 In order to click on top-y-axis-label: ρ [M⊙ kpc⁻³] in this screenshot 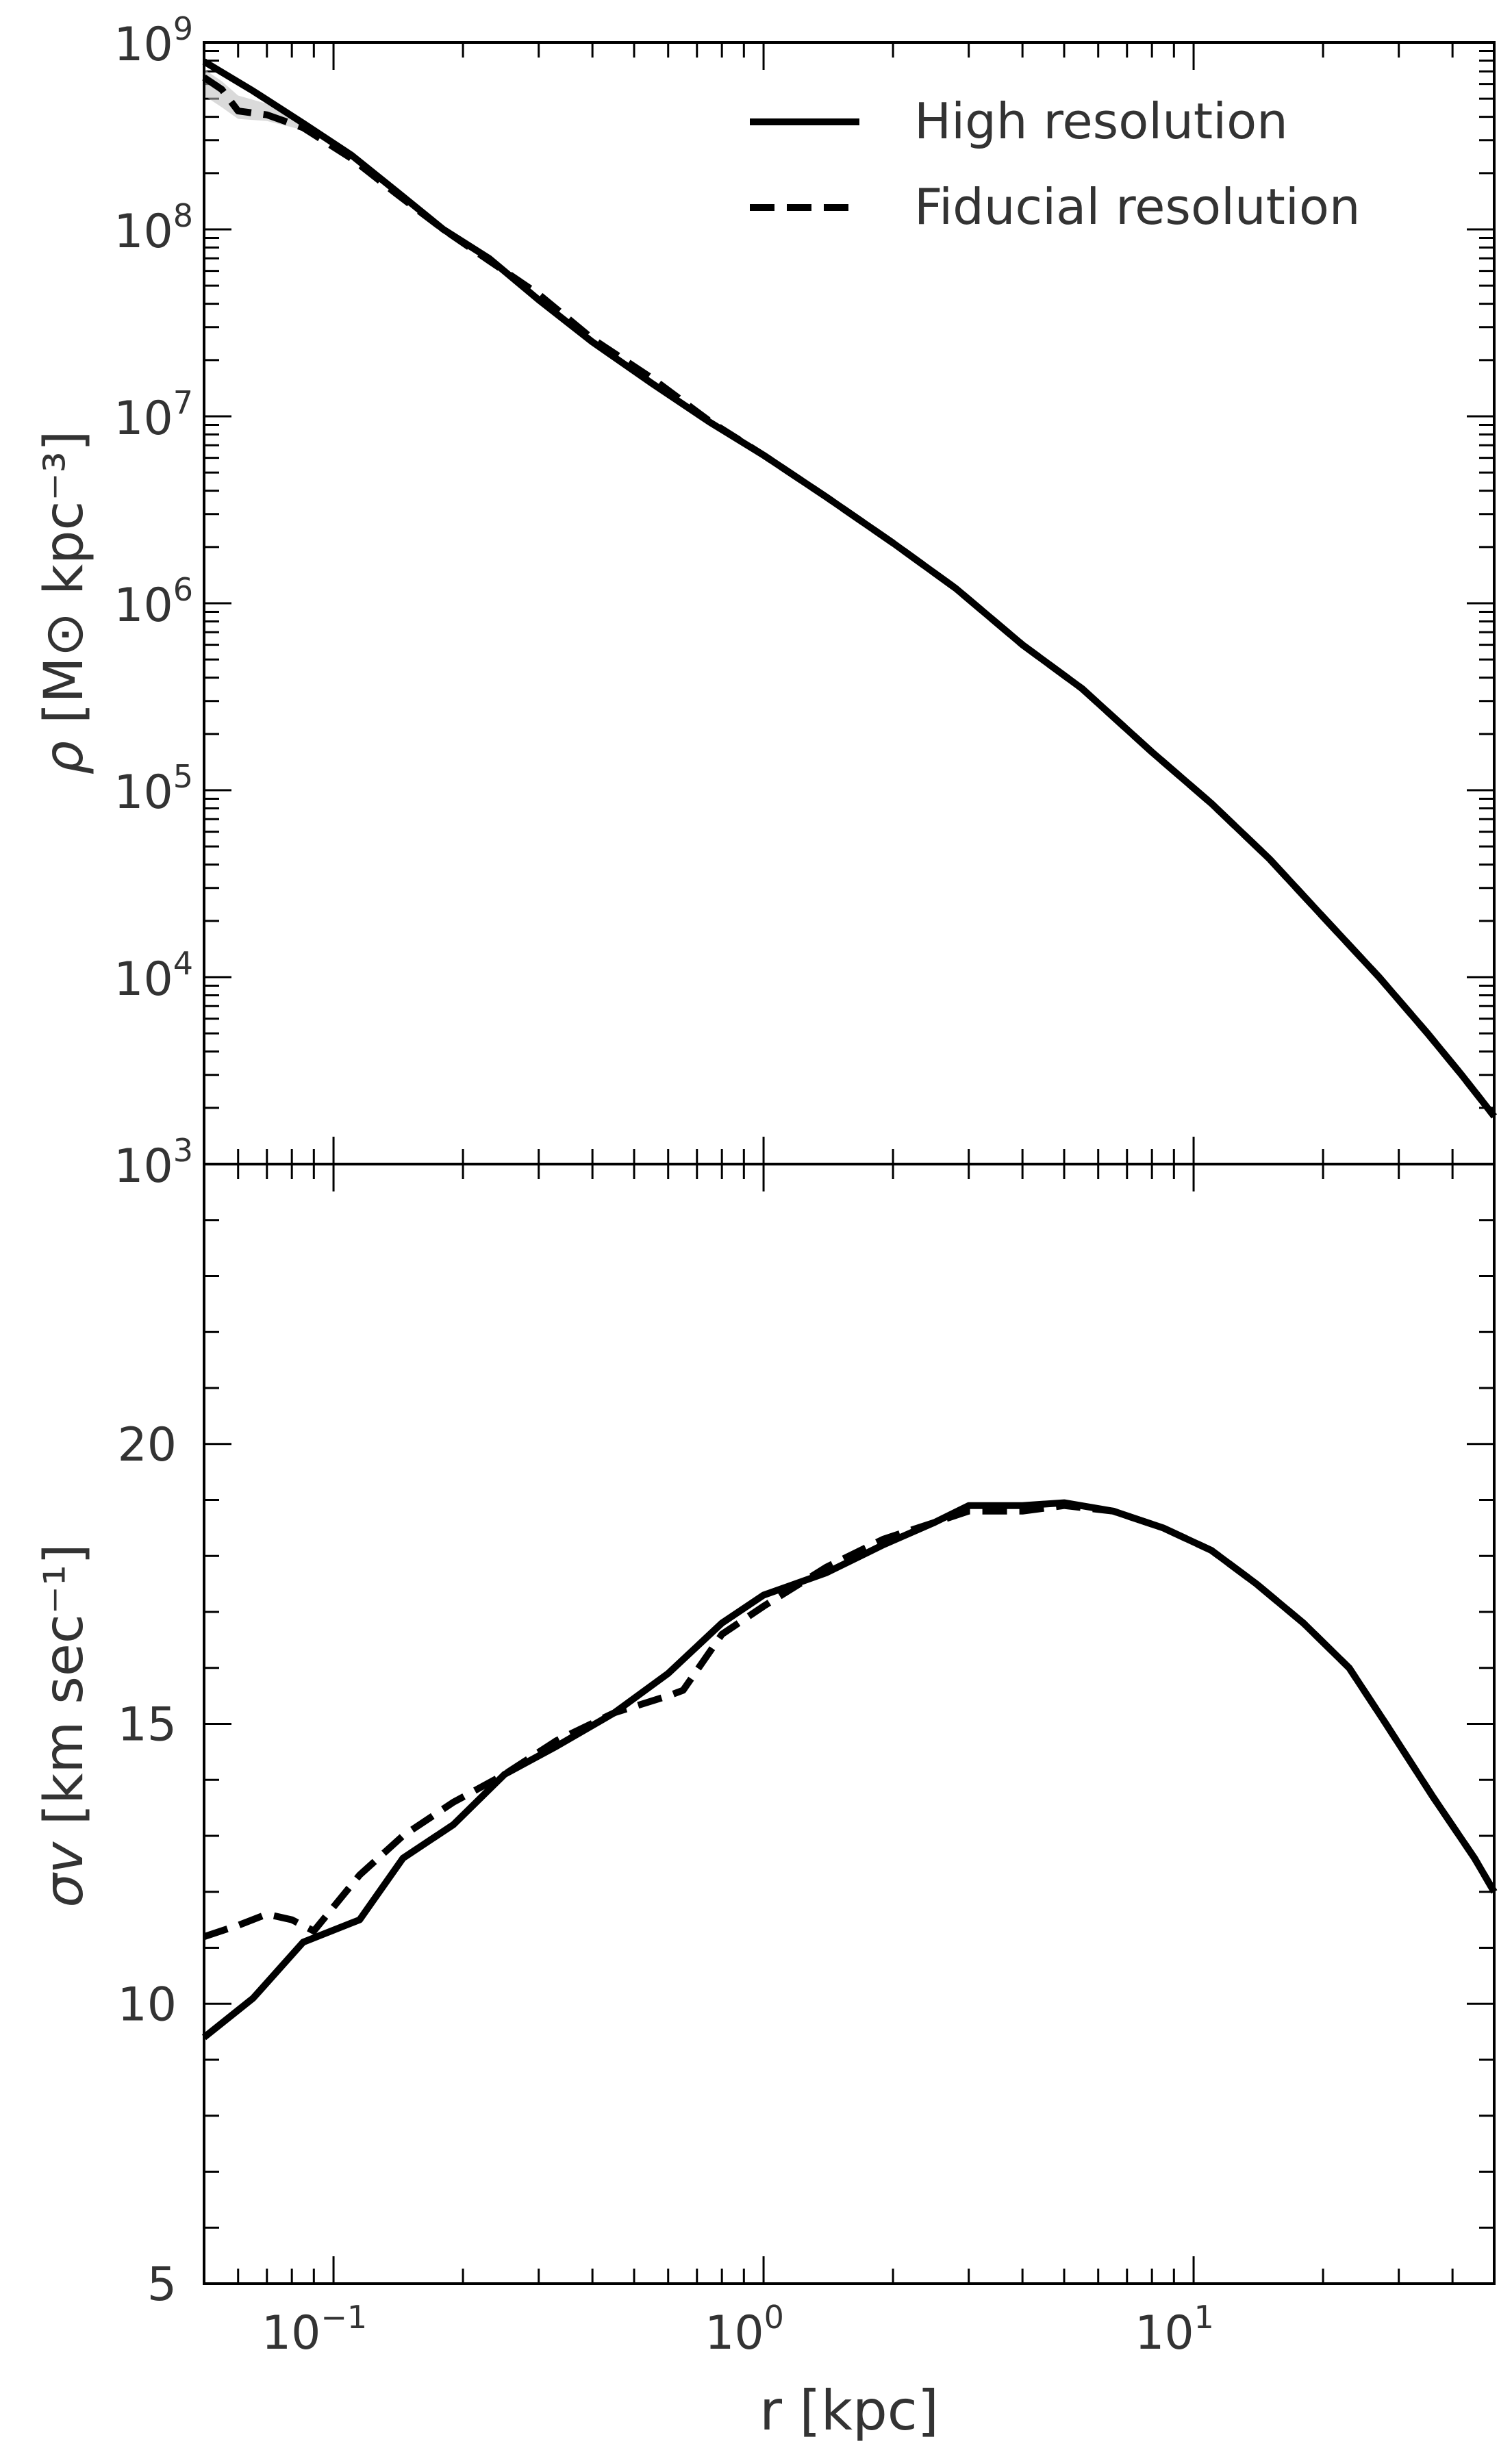, I will do `click(64, 603)`.